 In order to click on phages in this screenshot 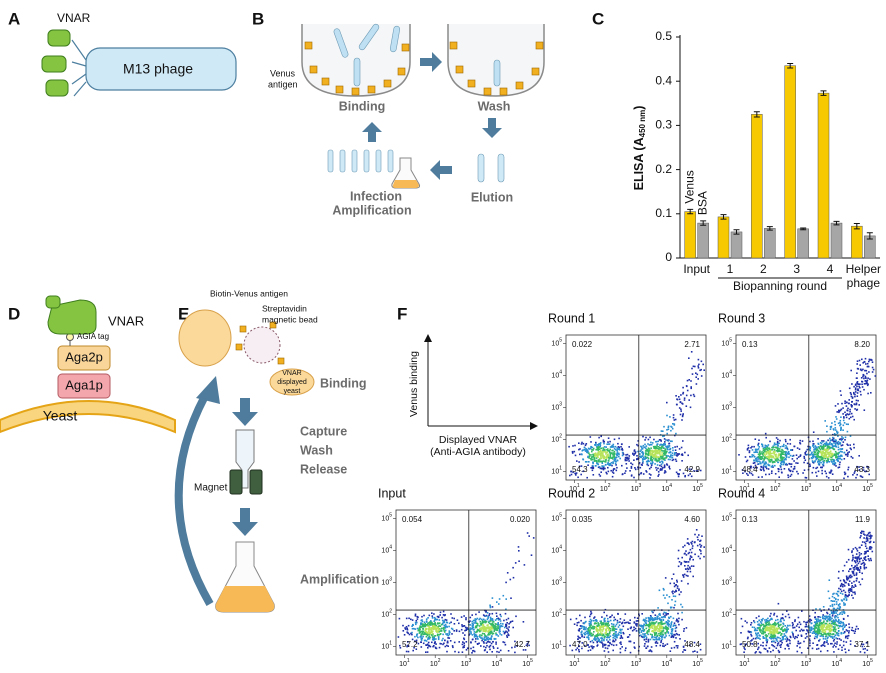, I will do `click(417, 55)`.